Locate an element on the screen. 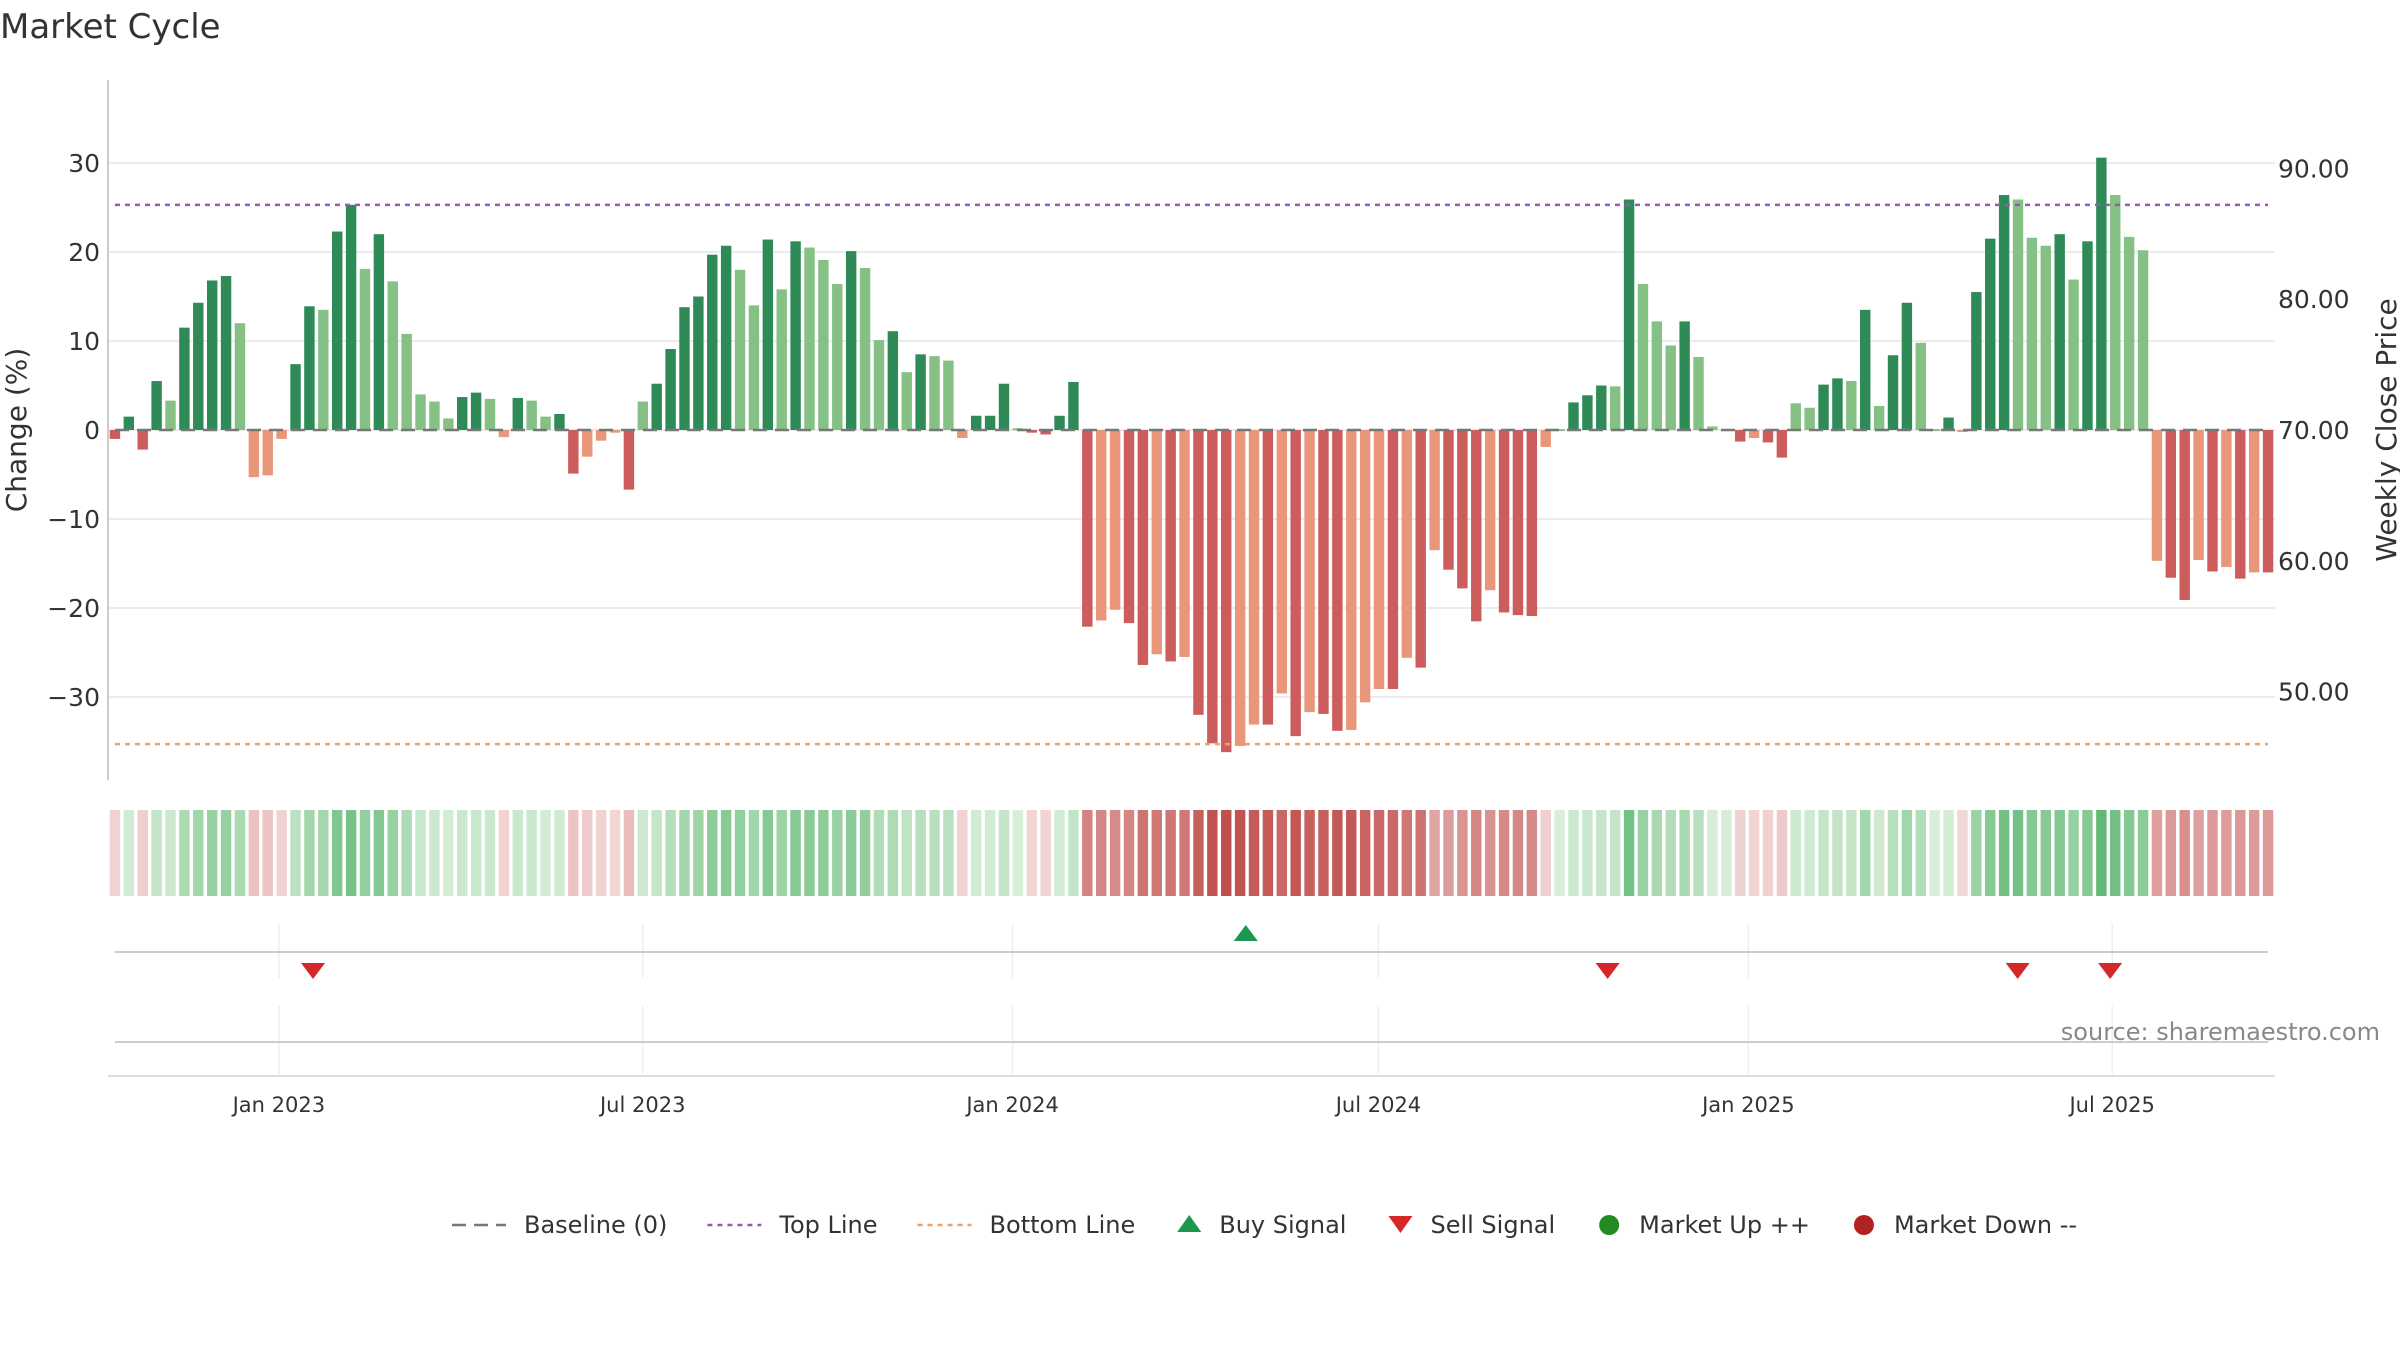 This screenshot has width=2400, height=1350. legend-label: Bottom Line is located at coordinates (1063, 1225).